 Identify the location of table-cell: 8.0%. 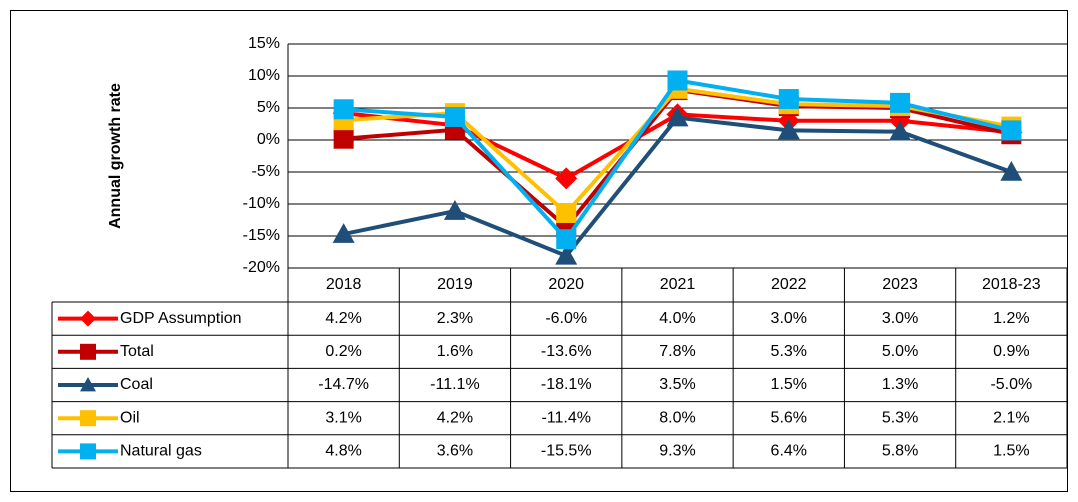
(677, 417).